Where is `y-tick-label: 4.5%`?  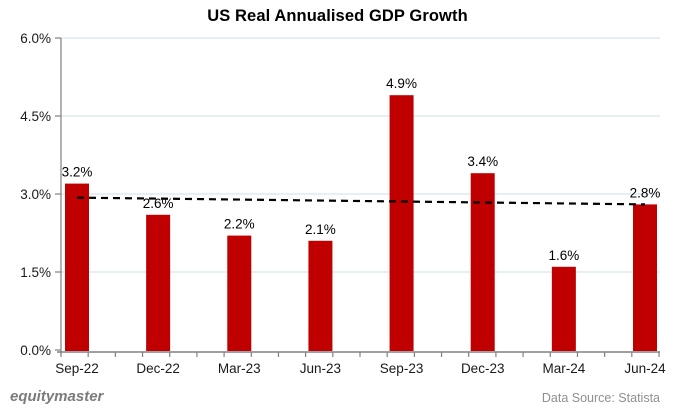 y-tick-label: 4.5% is located at coordinates (35, 116).